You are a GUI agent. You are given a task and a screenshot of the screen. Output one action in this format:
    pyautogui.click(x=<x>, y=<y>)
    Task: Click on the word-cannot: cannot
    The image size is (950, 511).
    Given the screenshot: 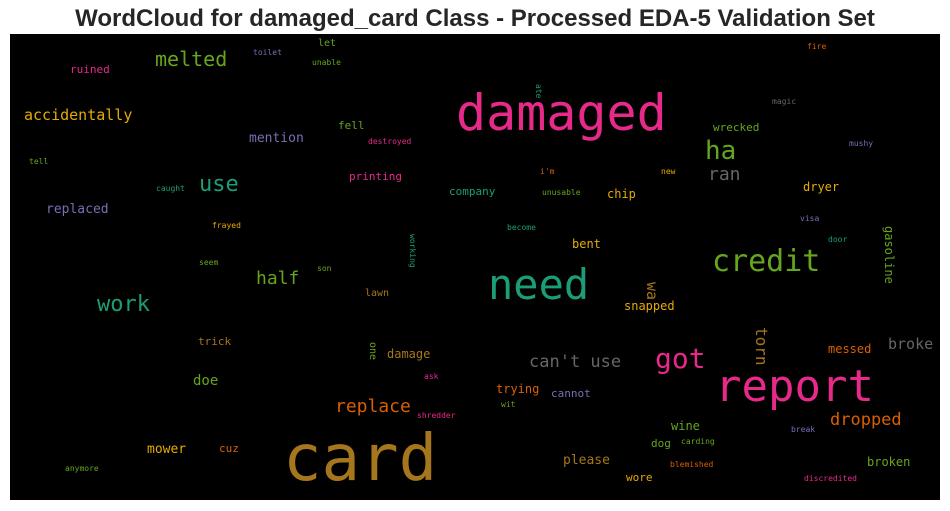 What is the action you would take?
    pyautogui.click(x=571, y=393)
    